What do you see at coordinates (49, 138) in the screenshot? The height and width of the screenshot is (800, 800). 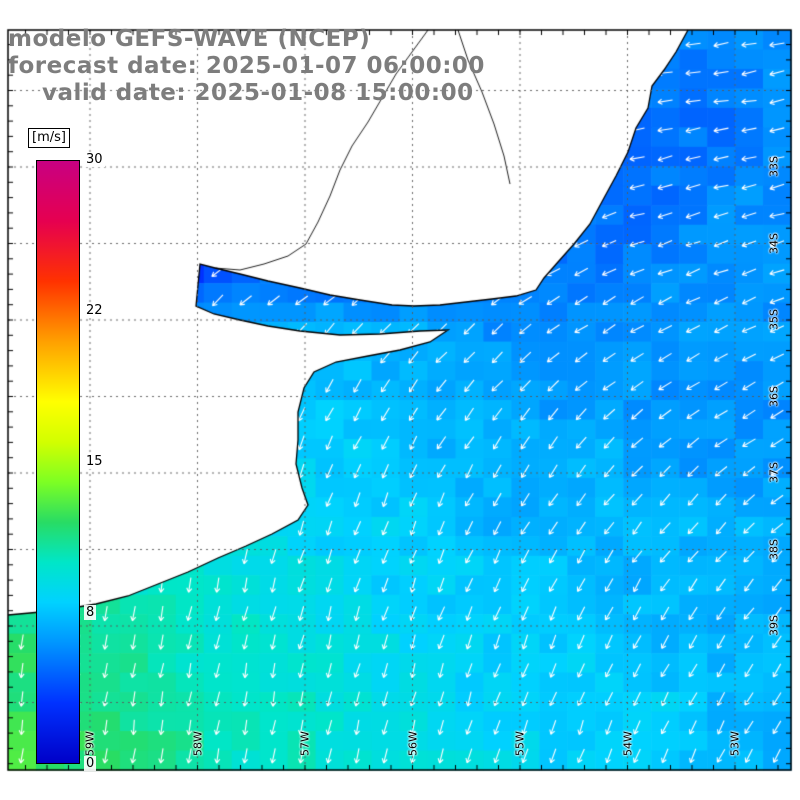 I see `colorbar-unit-label: [m/s]` at bounding box center [49, 138].